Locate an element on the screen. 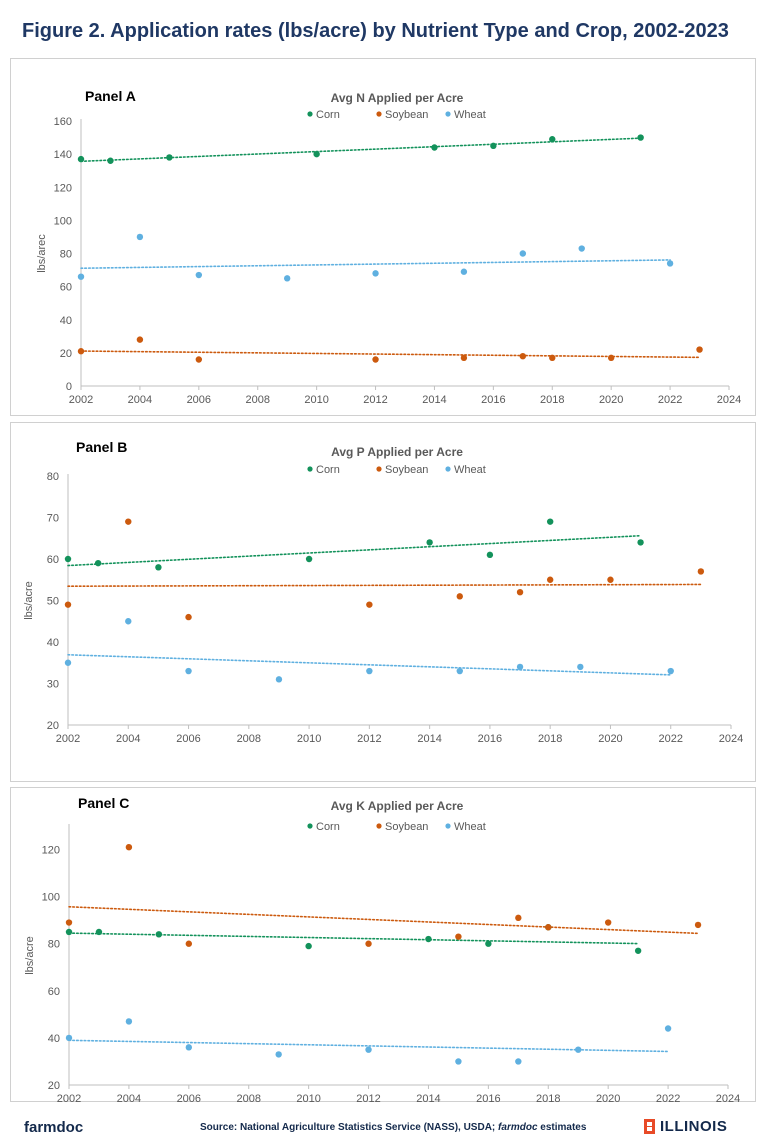 This screenshot has height=1140, width=768. panel-b-trendline-corn is located at coordinates (354, 550).